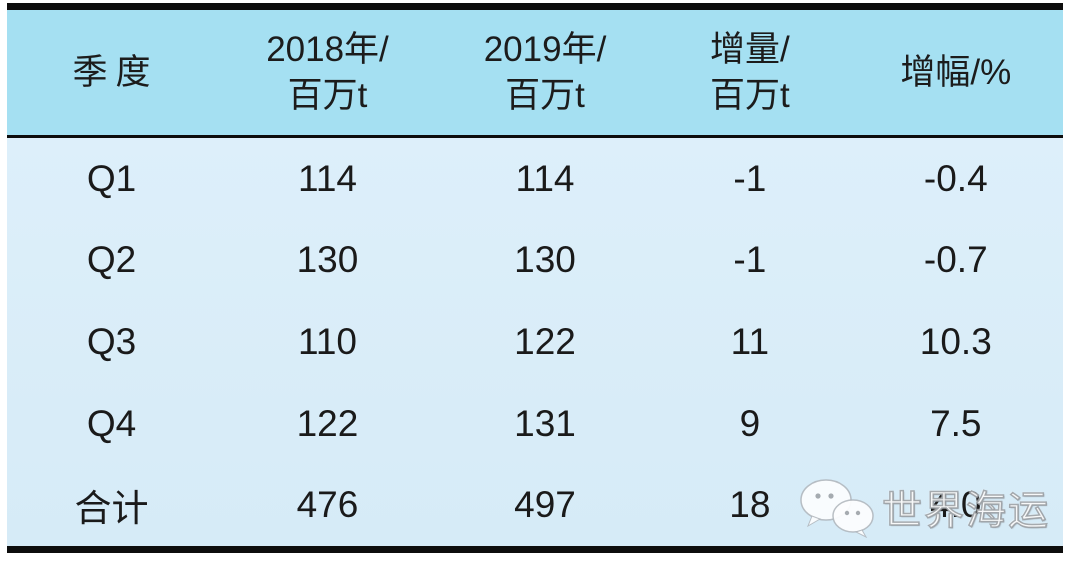 This screenshot has height=564, width=1080. Describe the element at coordinates (956, 423) in the screenshot. I see `cell-growth: 7.5` at that location.